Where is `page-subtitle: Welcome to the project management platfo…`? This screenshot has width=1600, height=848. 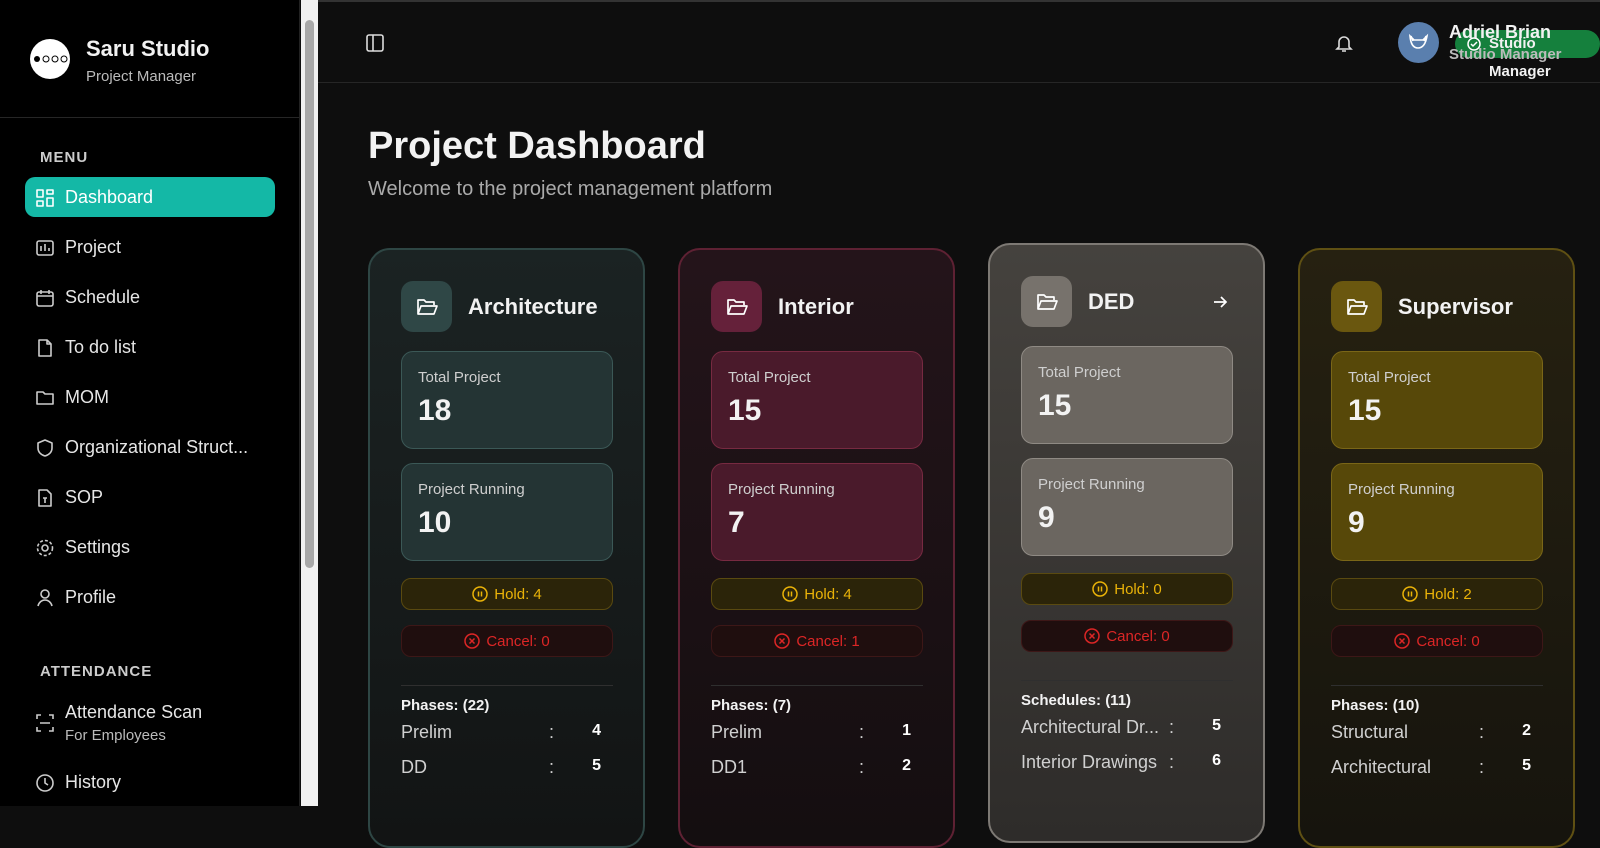
page-subtitle: Welcome to the project management platfo… is located at coordinates (570, 189).